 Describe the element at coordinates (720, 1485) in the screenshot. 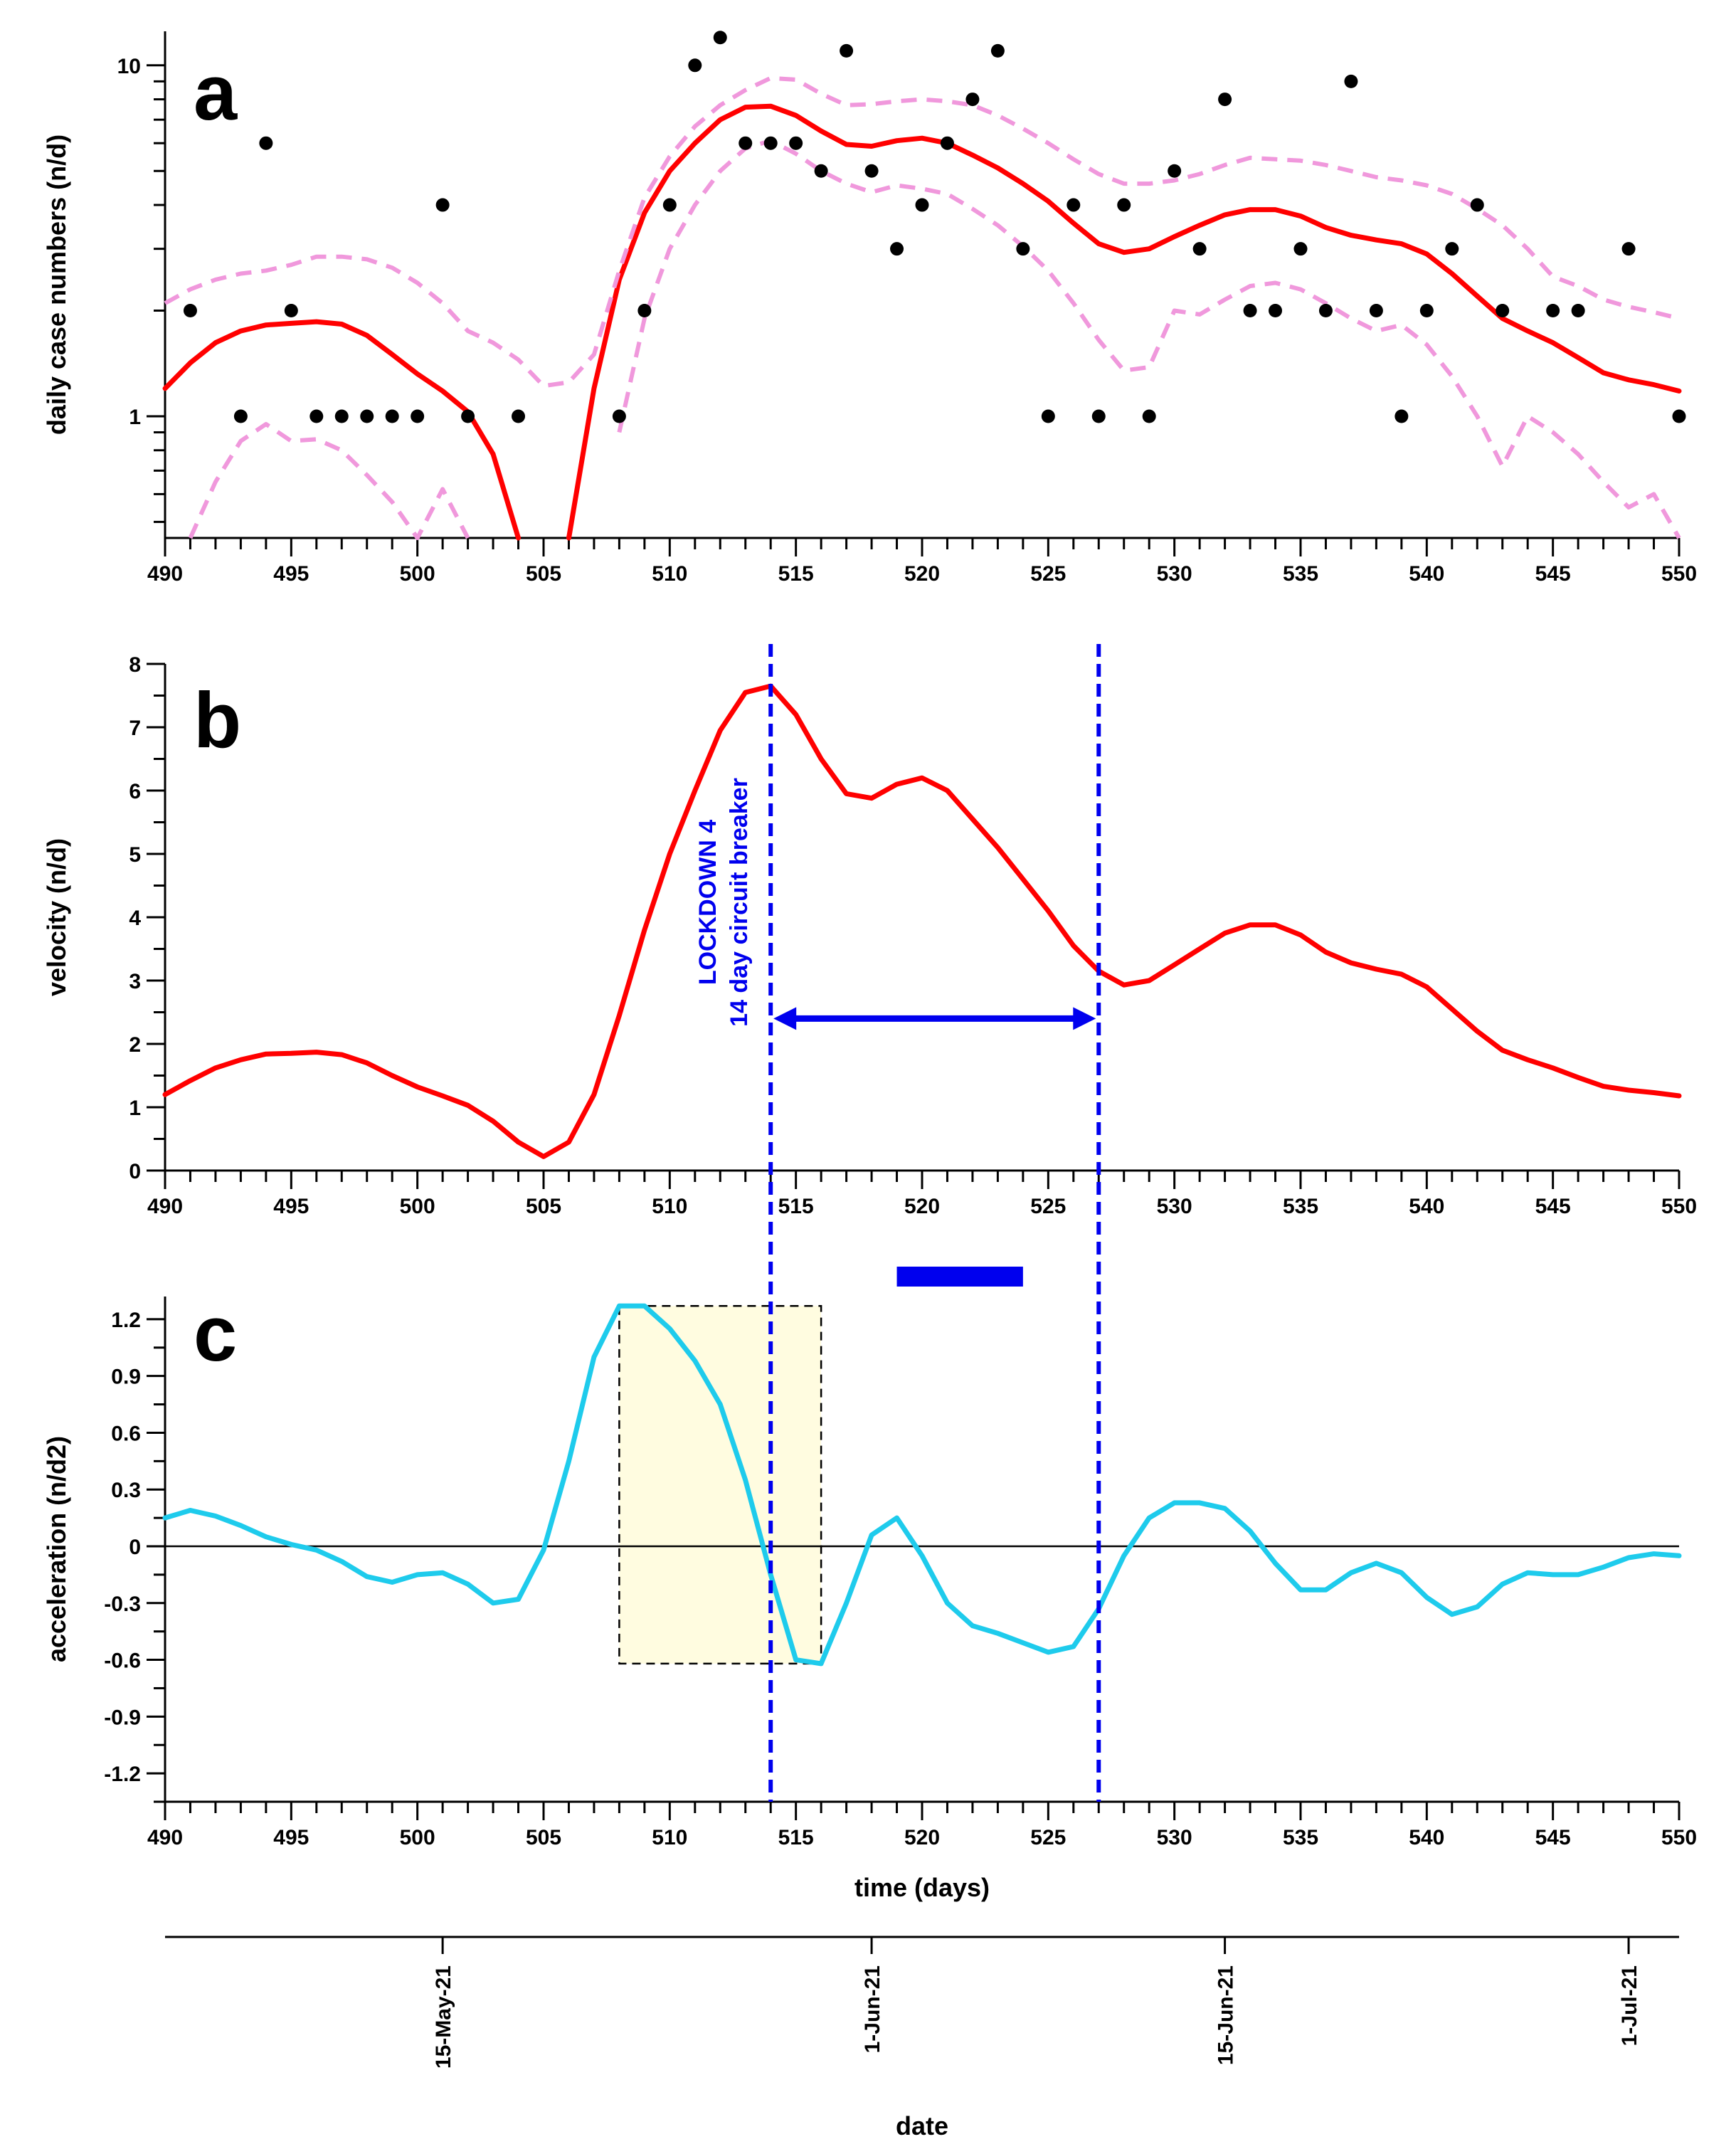

I see `panel-c-highlight-box` at that location.